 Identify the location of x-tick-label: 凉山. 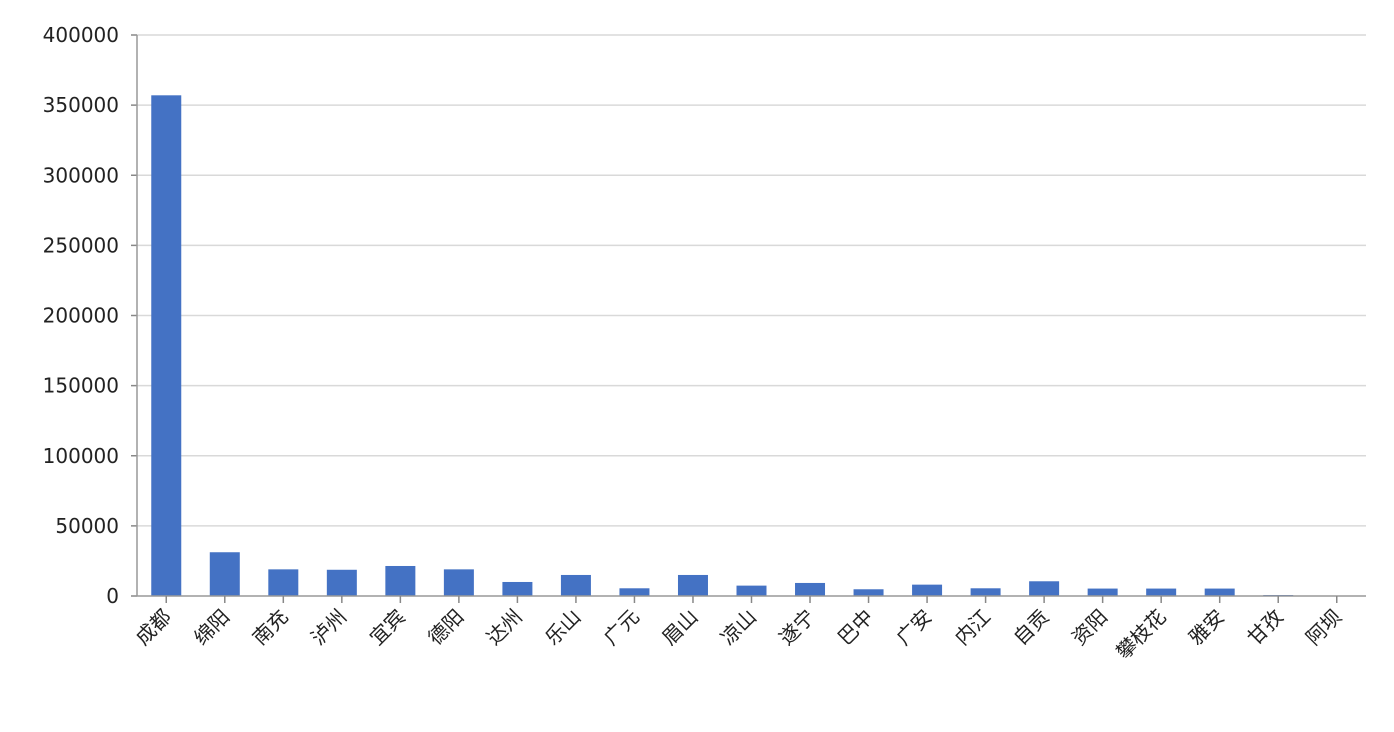
(738, 627).